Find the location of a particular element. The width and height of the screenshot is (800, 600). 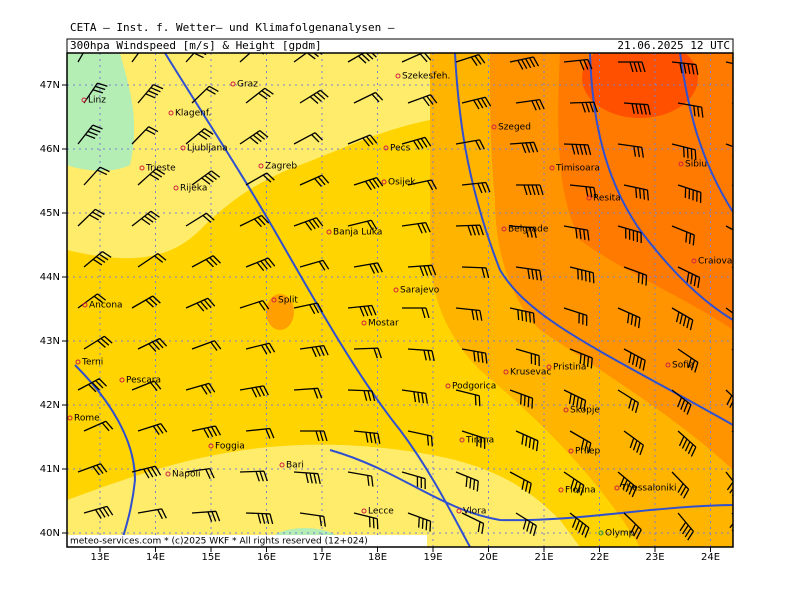

lat-label: 43N is located at coordinates (50, 341).